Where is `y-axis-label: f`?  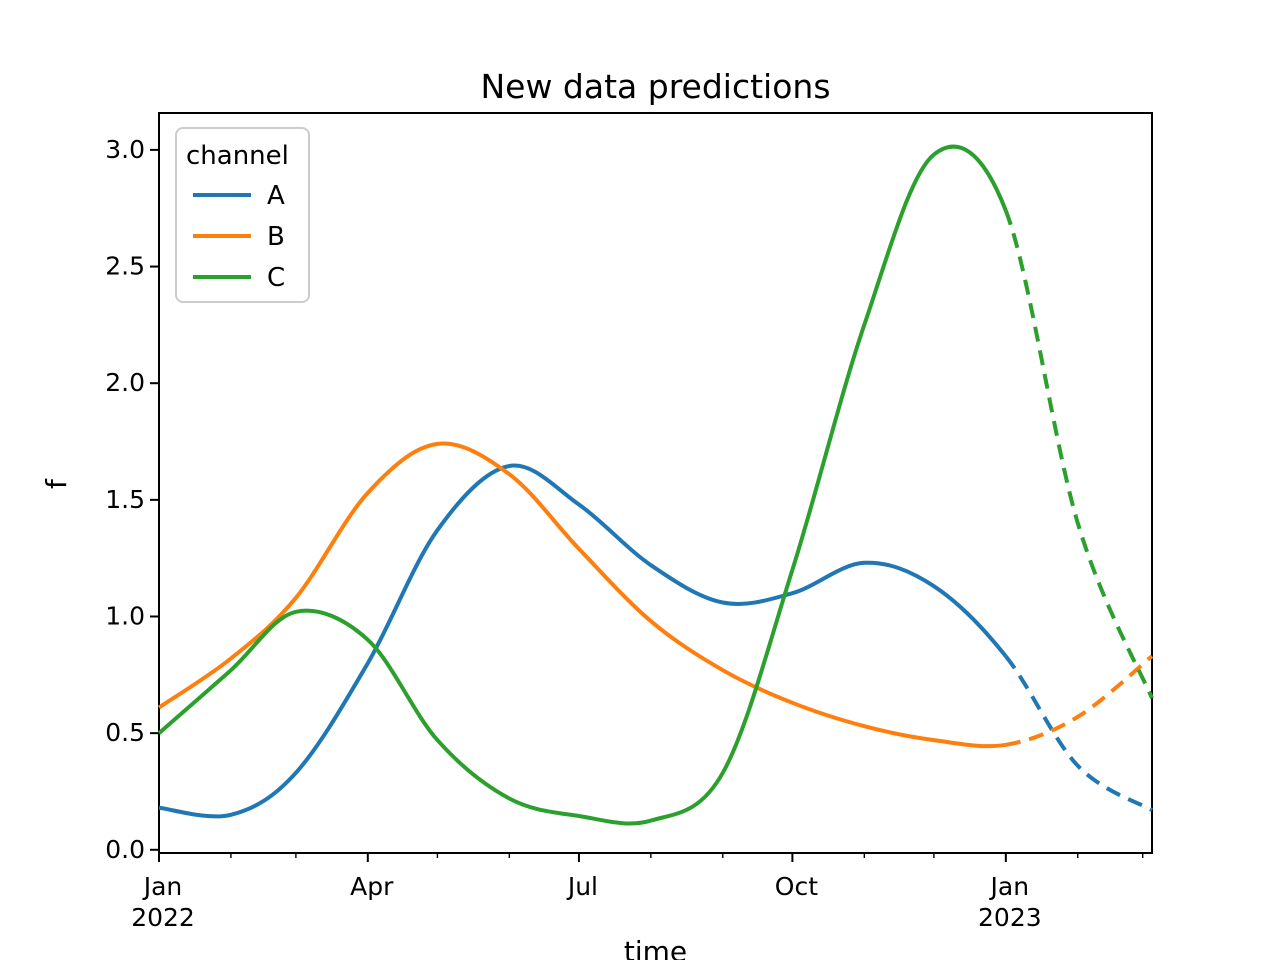 y-axis-label: f is located at coordinates (56, 483).